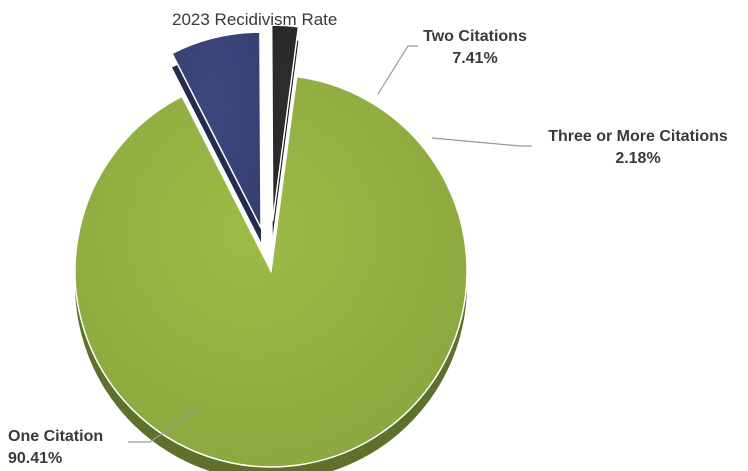 The width and height of the screenshot is (748, 471). What do you see at coordinates (56, 436) in the screenshot?
I see `slice-name: One Citation` at bounding box center [56, 436].